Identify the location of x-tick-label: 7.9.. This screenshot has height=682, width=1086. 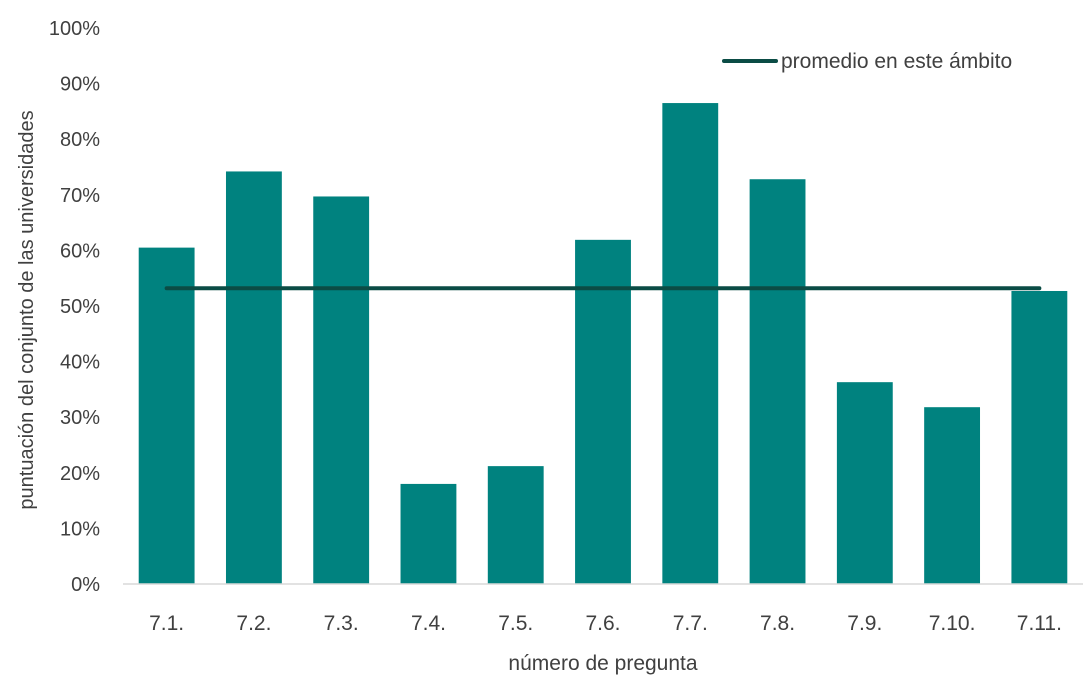
(864, 623).